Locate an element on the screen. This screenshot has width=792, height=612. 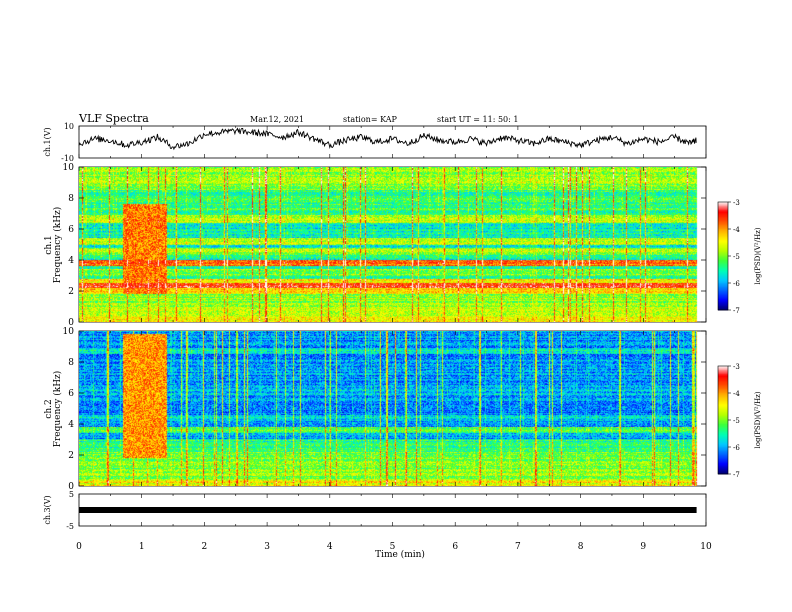
y-tick-label: 0 is located at coordinates (71, 487).